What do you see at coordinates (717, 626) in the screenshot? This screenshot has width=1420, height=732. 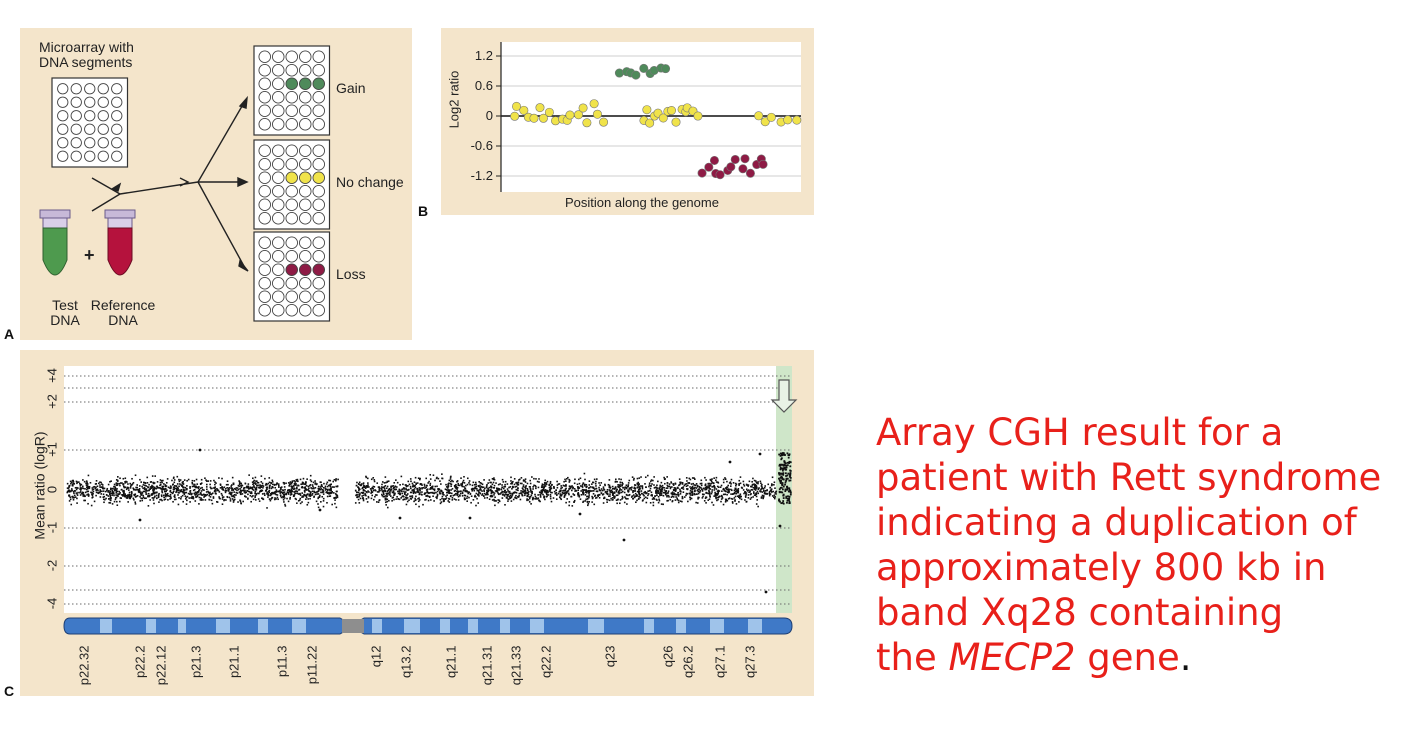 I see `chromosome-band` at bounding box center [717, 626].